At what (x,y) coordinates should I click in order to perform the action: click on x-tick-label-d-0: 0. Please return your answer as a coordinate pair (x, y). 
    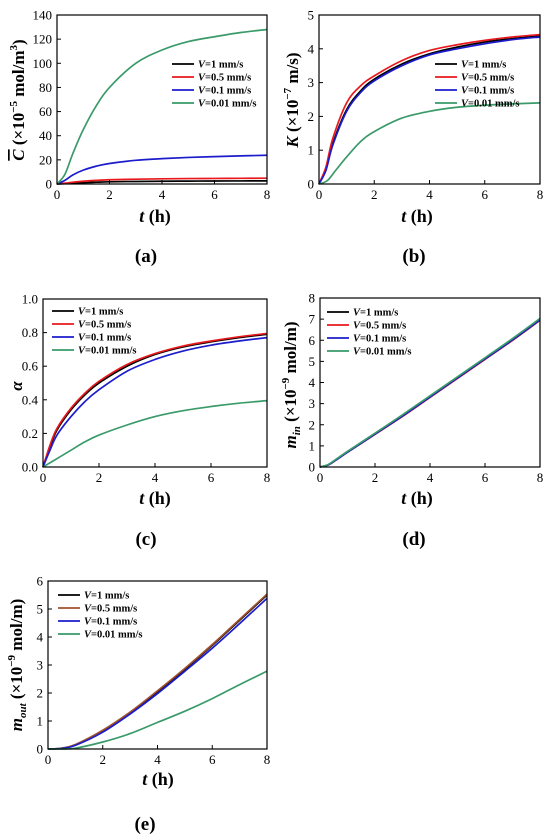
    Looking at the image, I should click on (320, 477).